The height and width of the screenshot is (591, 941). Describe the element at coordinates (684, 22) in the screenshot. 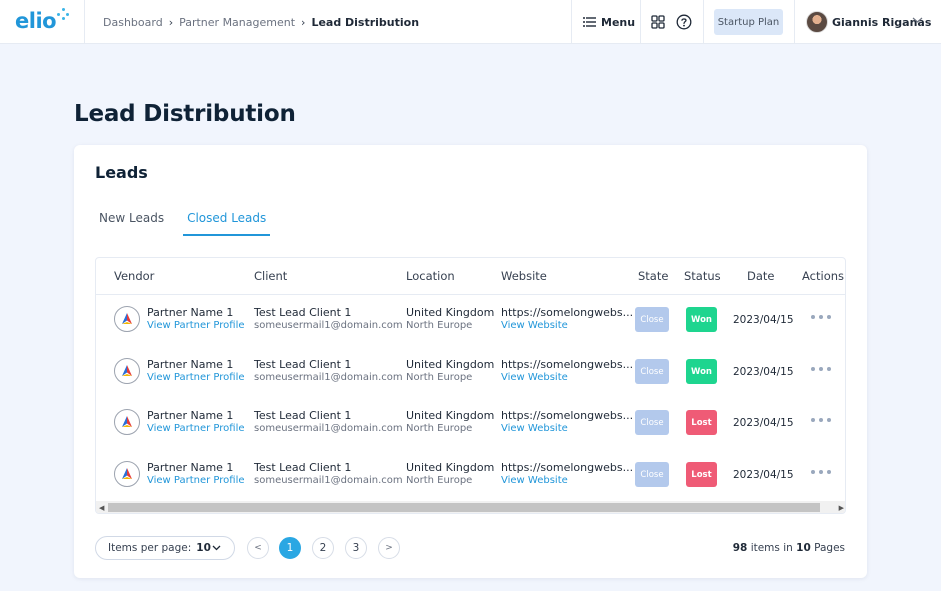

I see `help-circle-icon` at that location.